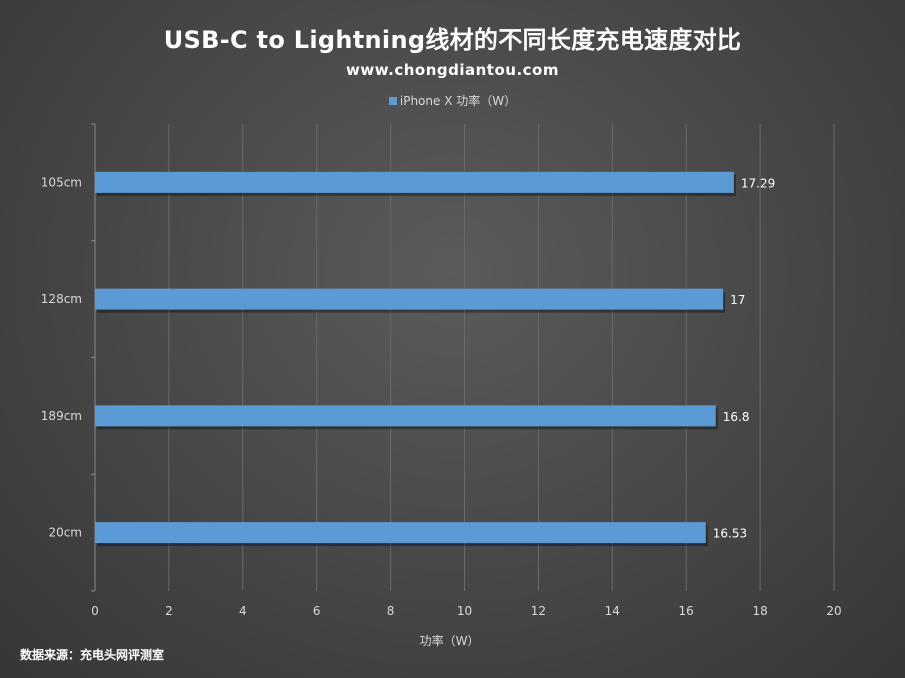  I want to click on x-tick-label: 0, so click(95, 611).